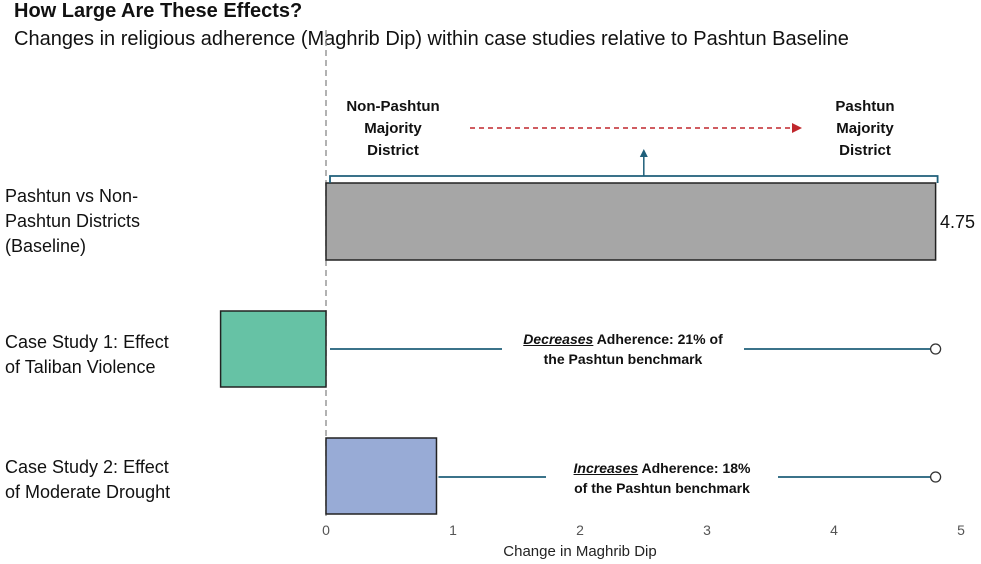 The height and width of the screenshot is (564, 981). Describe the element at coordinates (326, 530) in the screenshot. I see `x-tick-label-0: 0` at that location.